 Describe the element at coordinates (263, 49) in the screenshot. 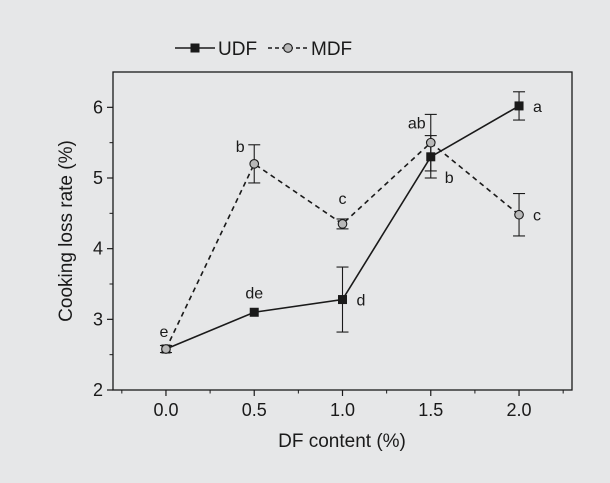

I see `legend: UDF MDF` at that location.